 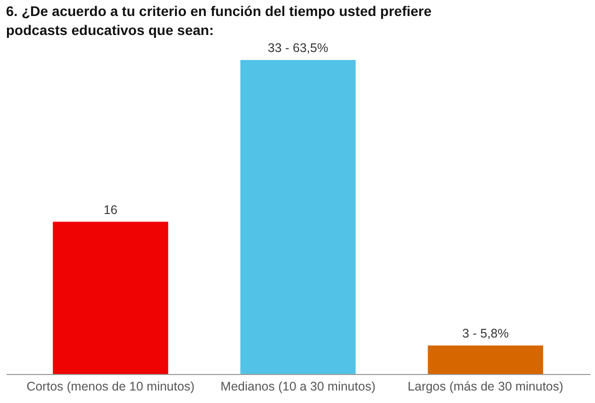 What do you see at coordinates (485, 333) in the screenshot?
I see `data-label: 3 - 5,8%` at bounding box center [485, 333].